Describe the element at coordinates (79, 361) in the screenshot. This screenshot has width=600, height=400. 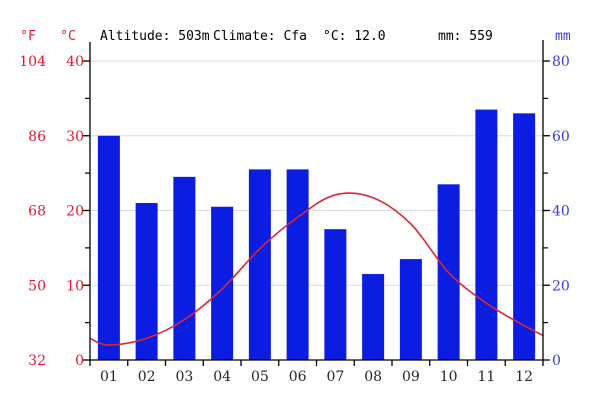
I see `celsius-tick-label: 0` at that location.